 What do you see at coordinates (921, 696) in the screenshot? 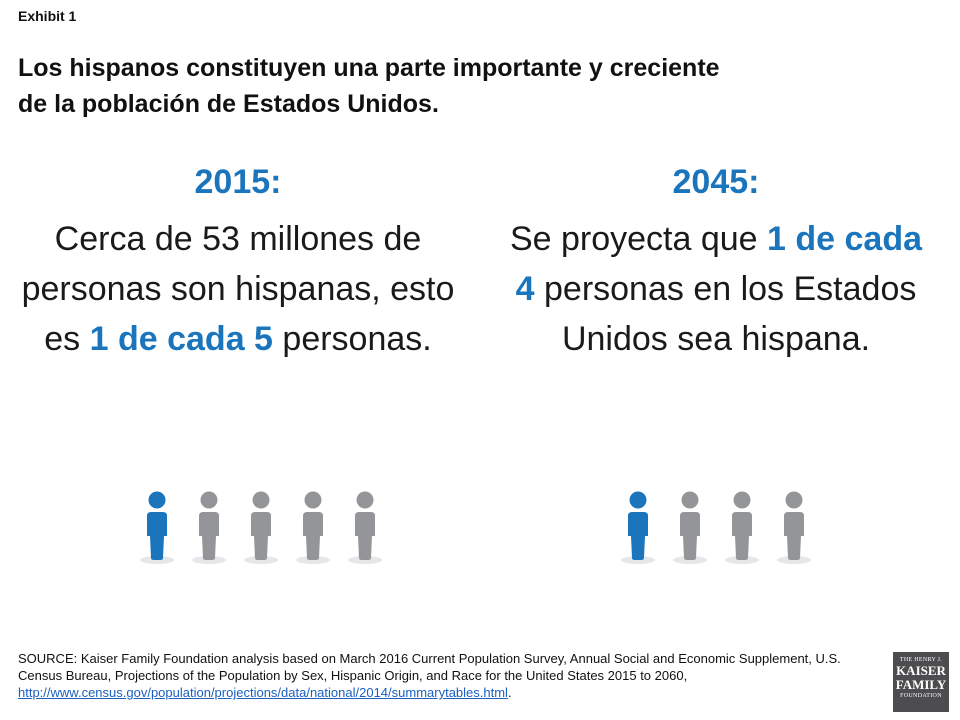
I see `logo-line-4: FOUNDATION` at bounding box center [921, 696].